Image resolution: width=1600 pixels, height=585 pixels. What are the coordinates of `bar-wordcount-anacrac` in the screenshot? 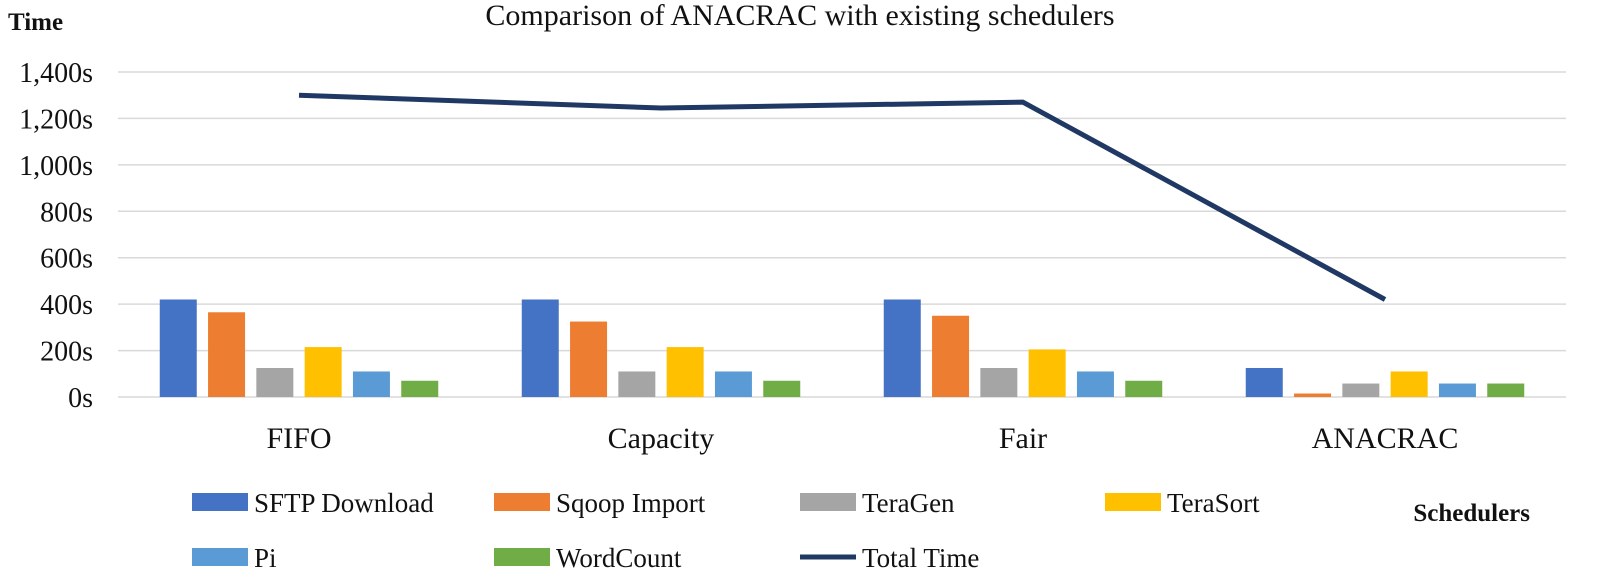 It's located at (1506, 390).